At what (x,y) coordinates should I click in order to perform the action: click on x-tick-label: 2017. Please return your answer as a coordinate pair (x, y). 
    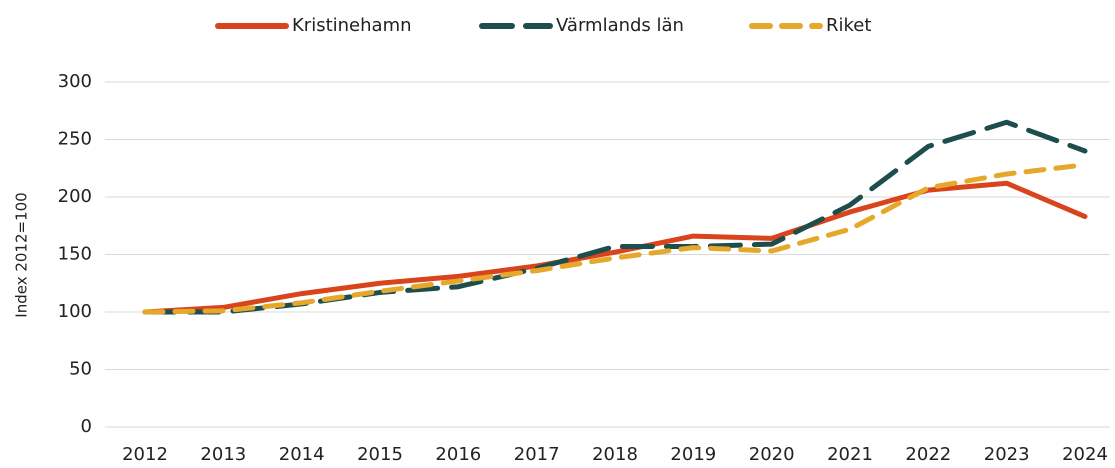
    Looking at the image, I should click on (537, 454).